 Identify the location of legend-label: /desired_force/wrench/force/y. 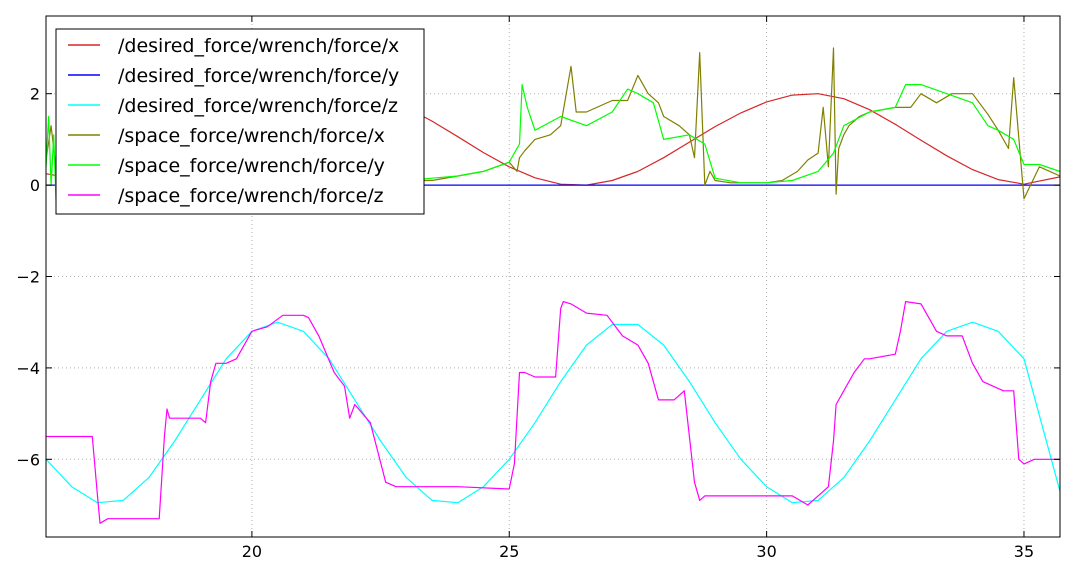
(258, 76).